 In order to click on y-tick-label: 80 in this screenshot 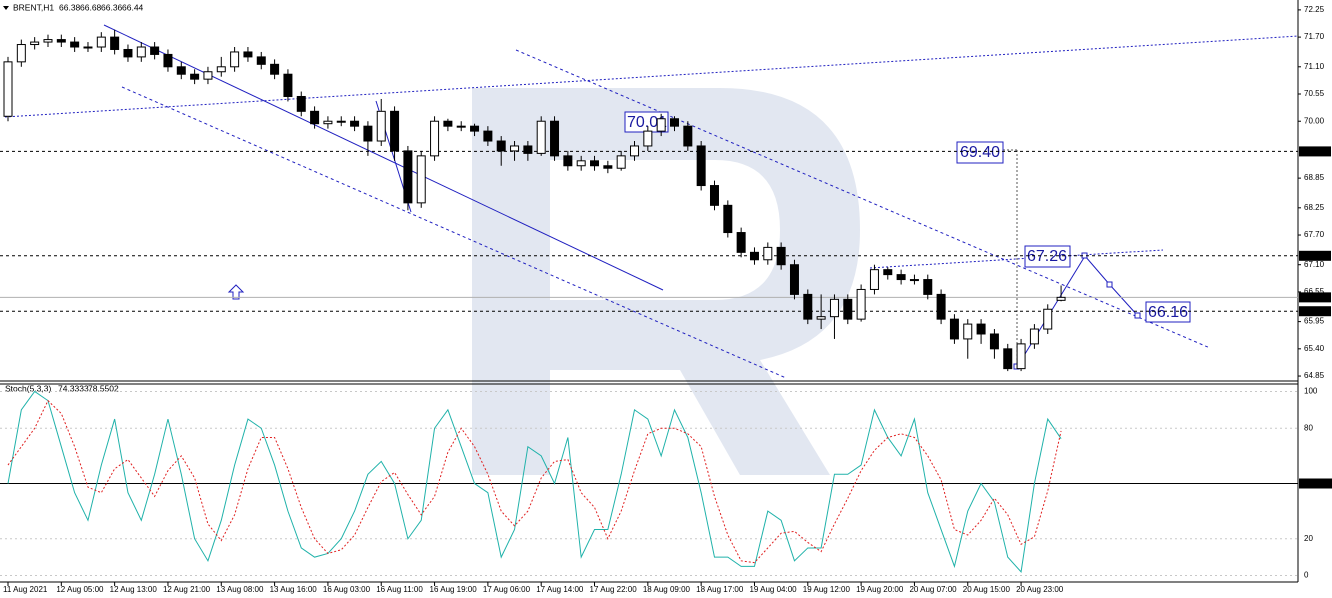, I will do `click(1308, 427)`.